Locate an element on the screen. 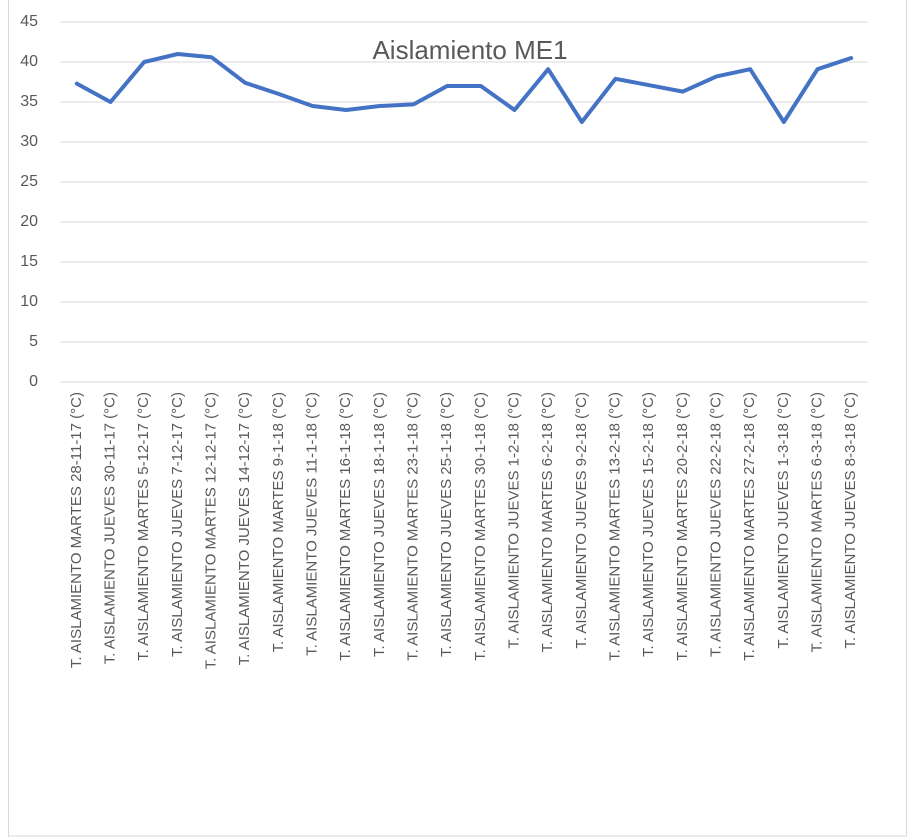  x-tick-label: T. AISLAMIENTO MARTES 5-12-17 (°C) is located at coordinates (143, 526).